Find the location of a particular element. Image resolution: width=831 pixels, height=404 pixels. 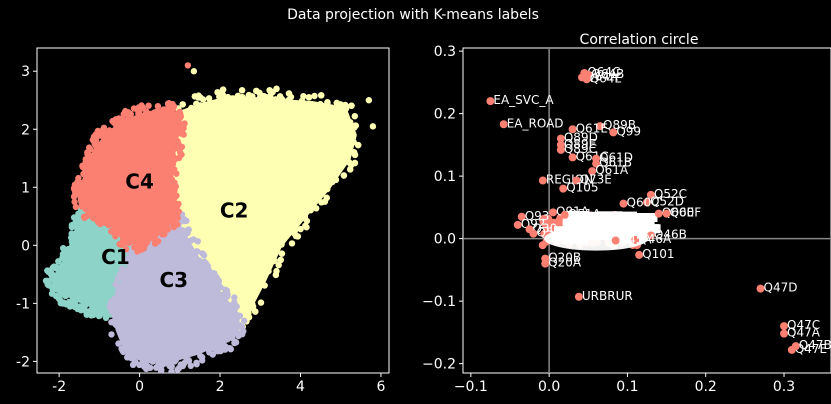

left-ytick-label: -2 is located at coordinates (23, 362).